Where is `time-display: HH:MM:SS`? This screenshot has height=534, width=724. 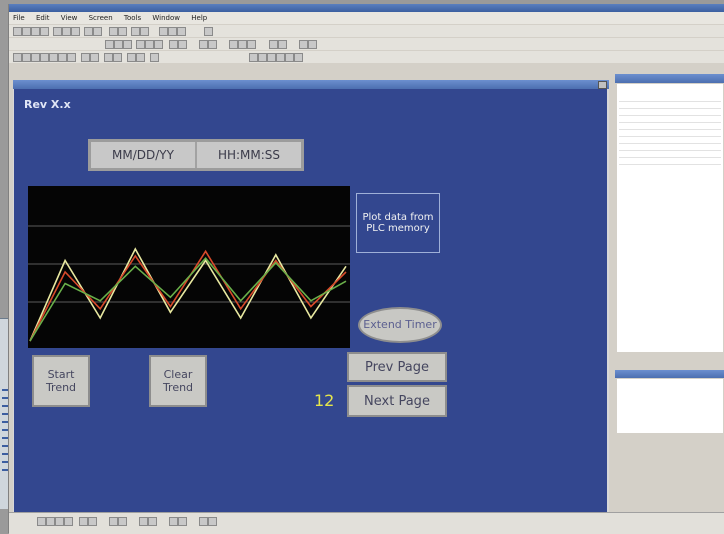
time-display: HH:MM:SS is located at coordinates (248, 155).